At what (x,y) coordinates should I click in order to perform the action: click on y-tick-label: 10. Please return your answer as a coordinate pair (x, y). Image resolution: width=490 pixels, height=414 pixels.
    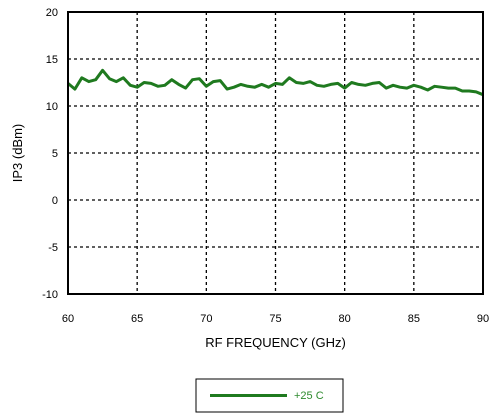
    Looking at the image, I should click on (52, 107).